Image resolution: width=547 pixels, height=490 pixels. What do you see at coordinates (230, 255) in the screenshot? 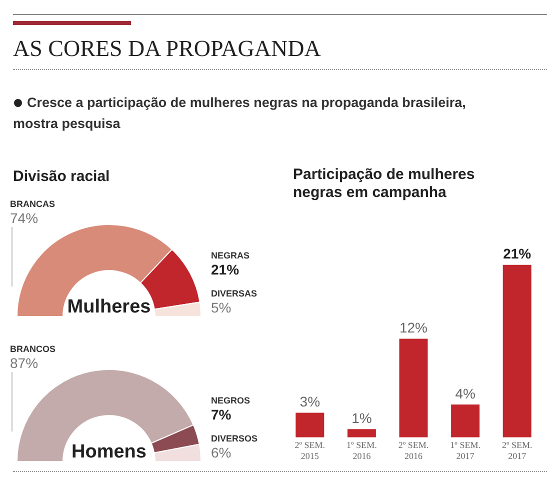
I see `slice-label: NEGRAS` at bounding box center [230, 255].